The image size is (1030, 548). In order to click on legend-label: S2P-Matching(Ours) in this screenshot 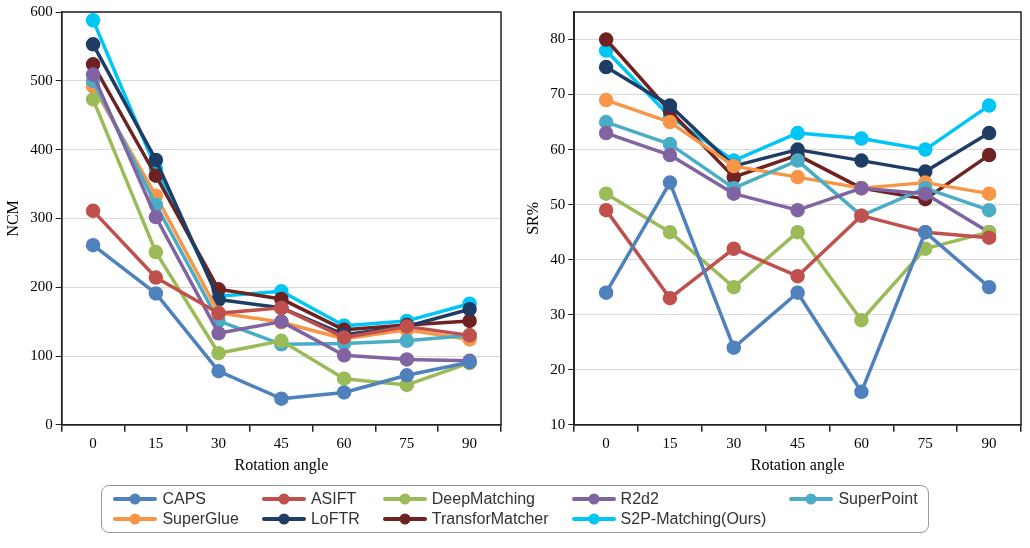, I will do `click(693, 519)`.